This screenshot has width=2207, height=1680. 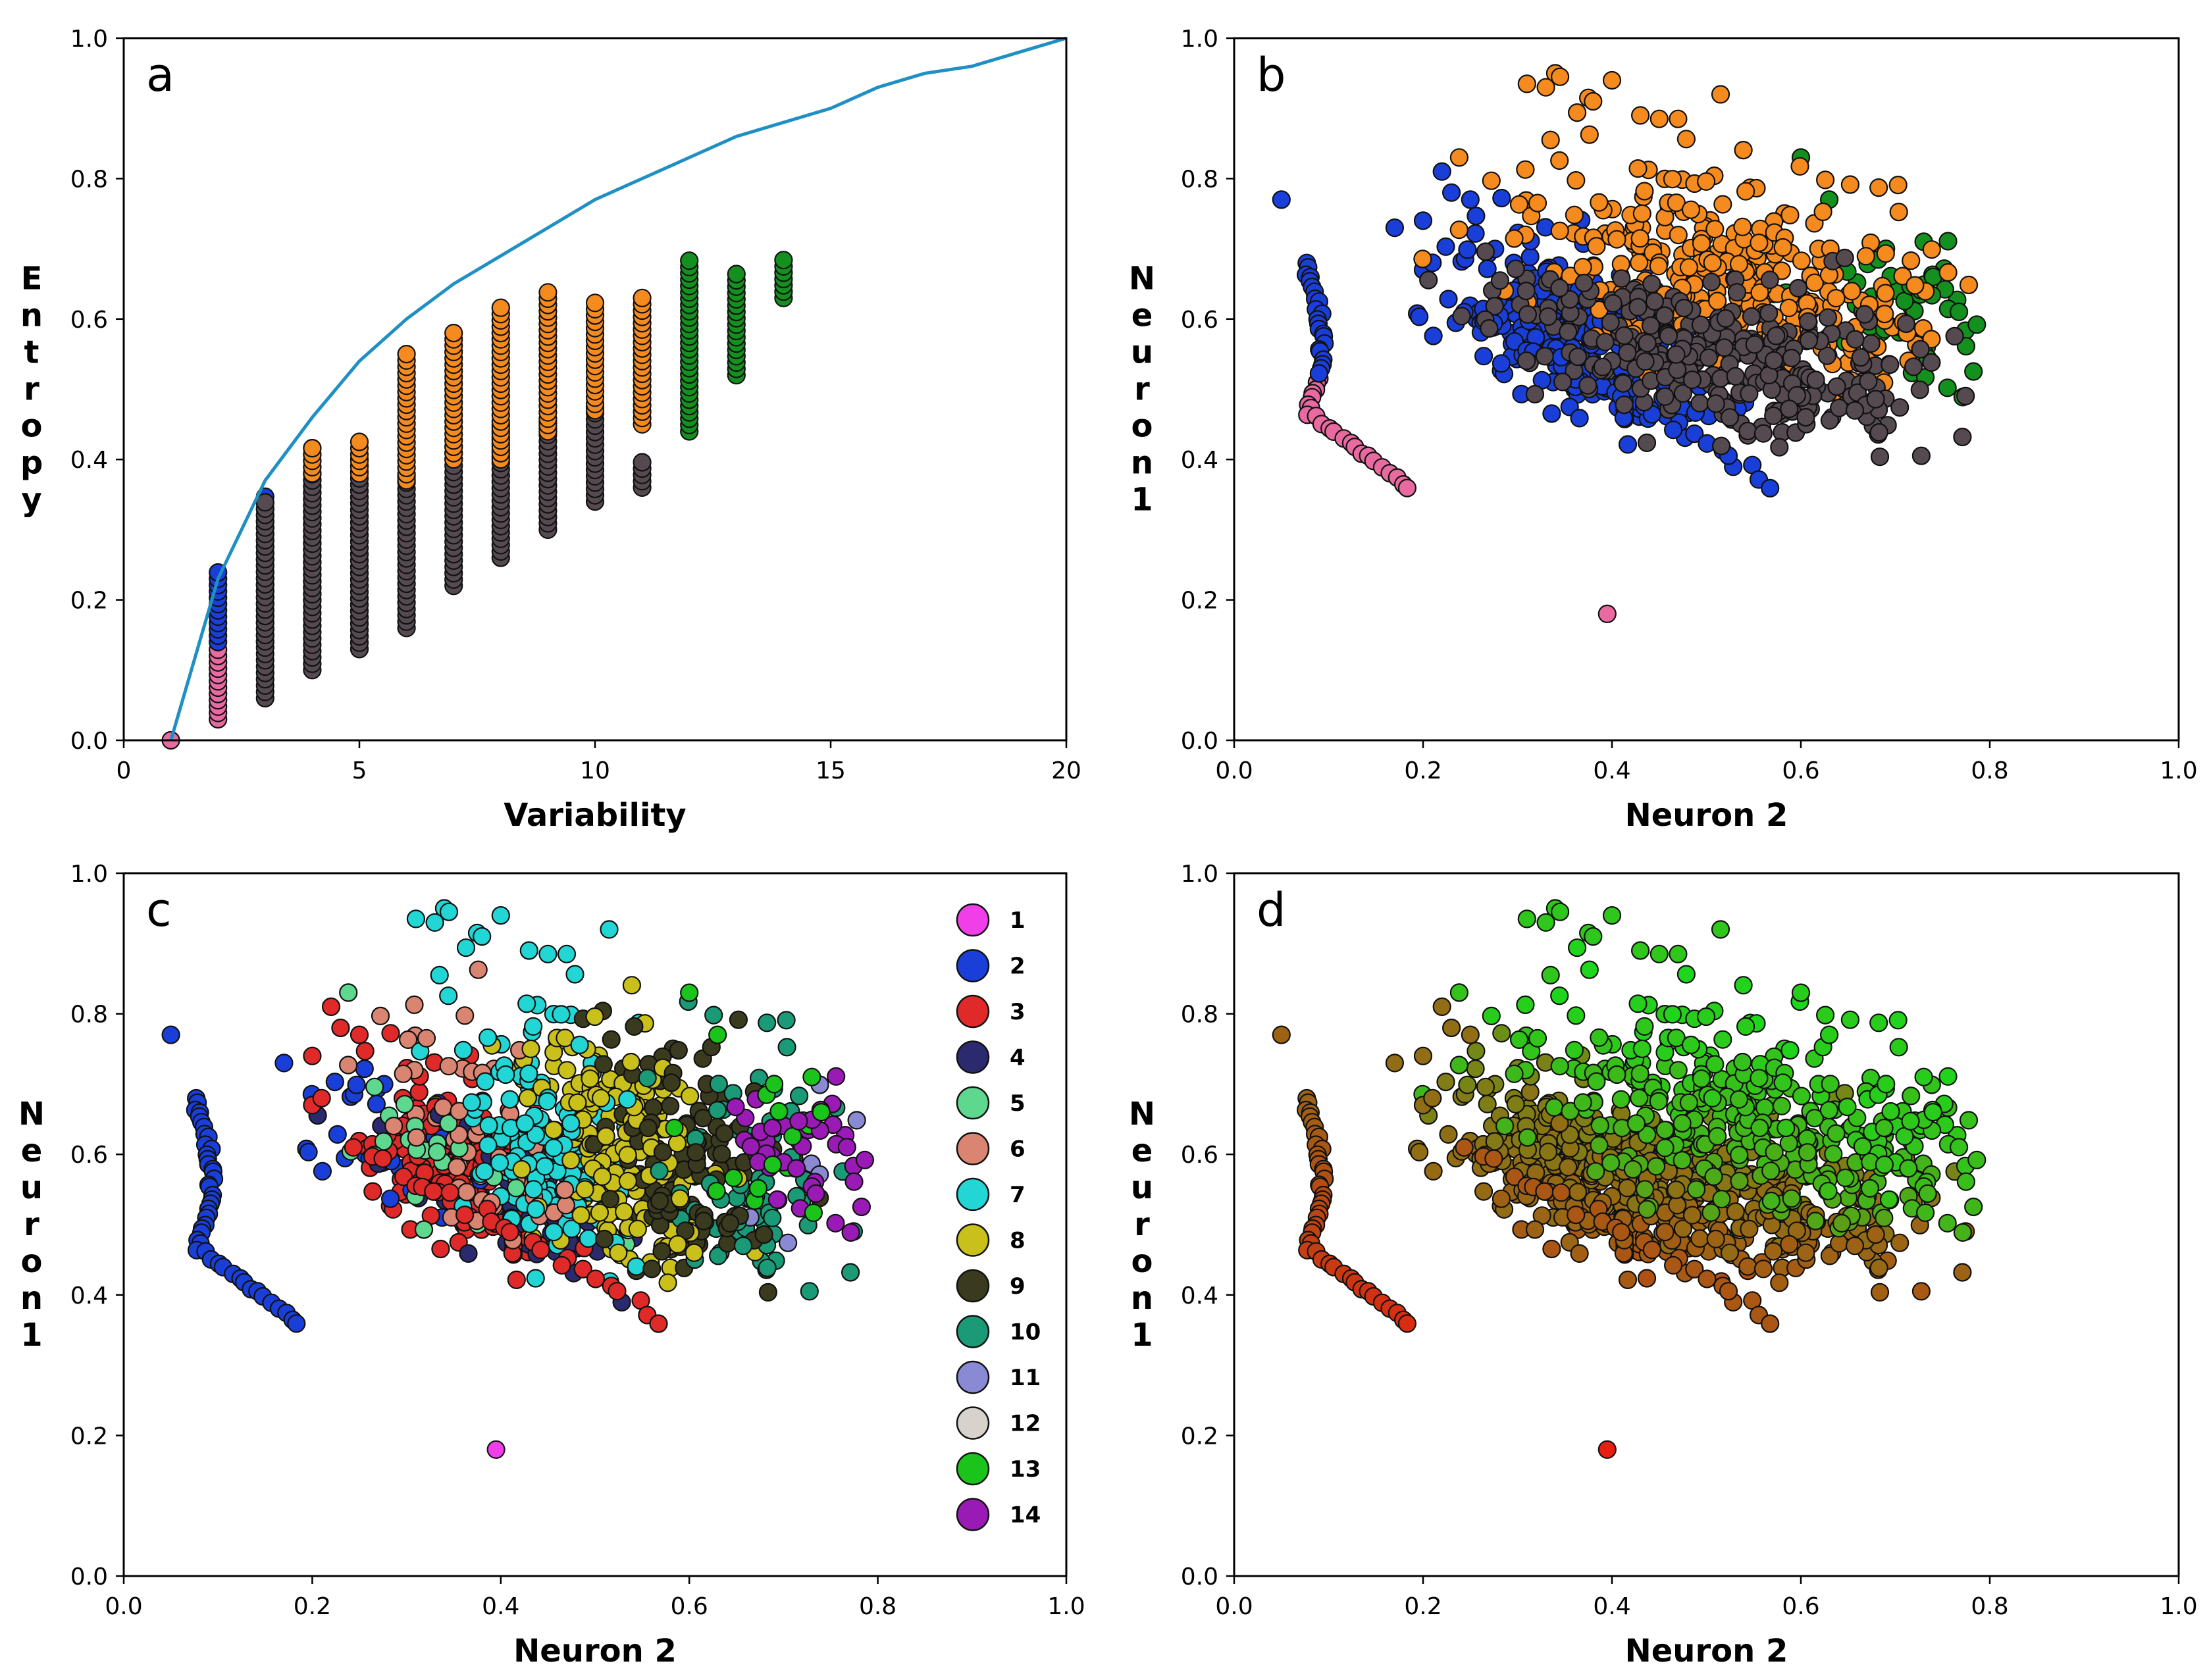 I want to click on y-axis-label-char: r, so click(x=31, y=389).